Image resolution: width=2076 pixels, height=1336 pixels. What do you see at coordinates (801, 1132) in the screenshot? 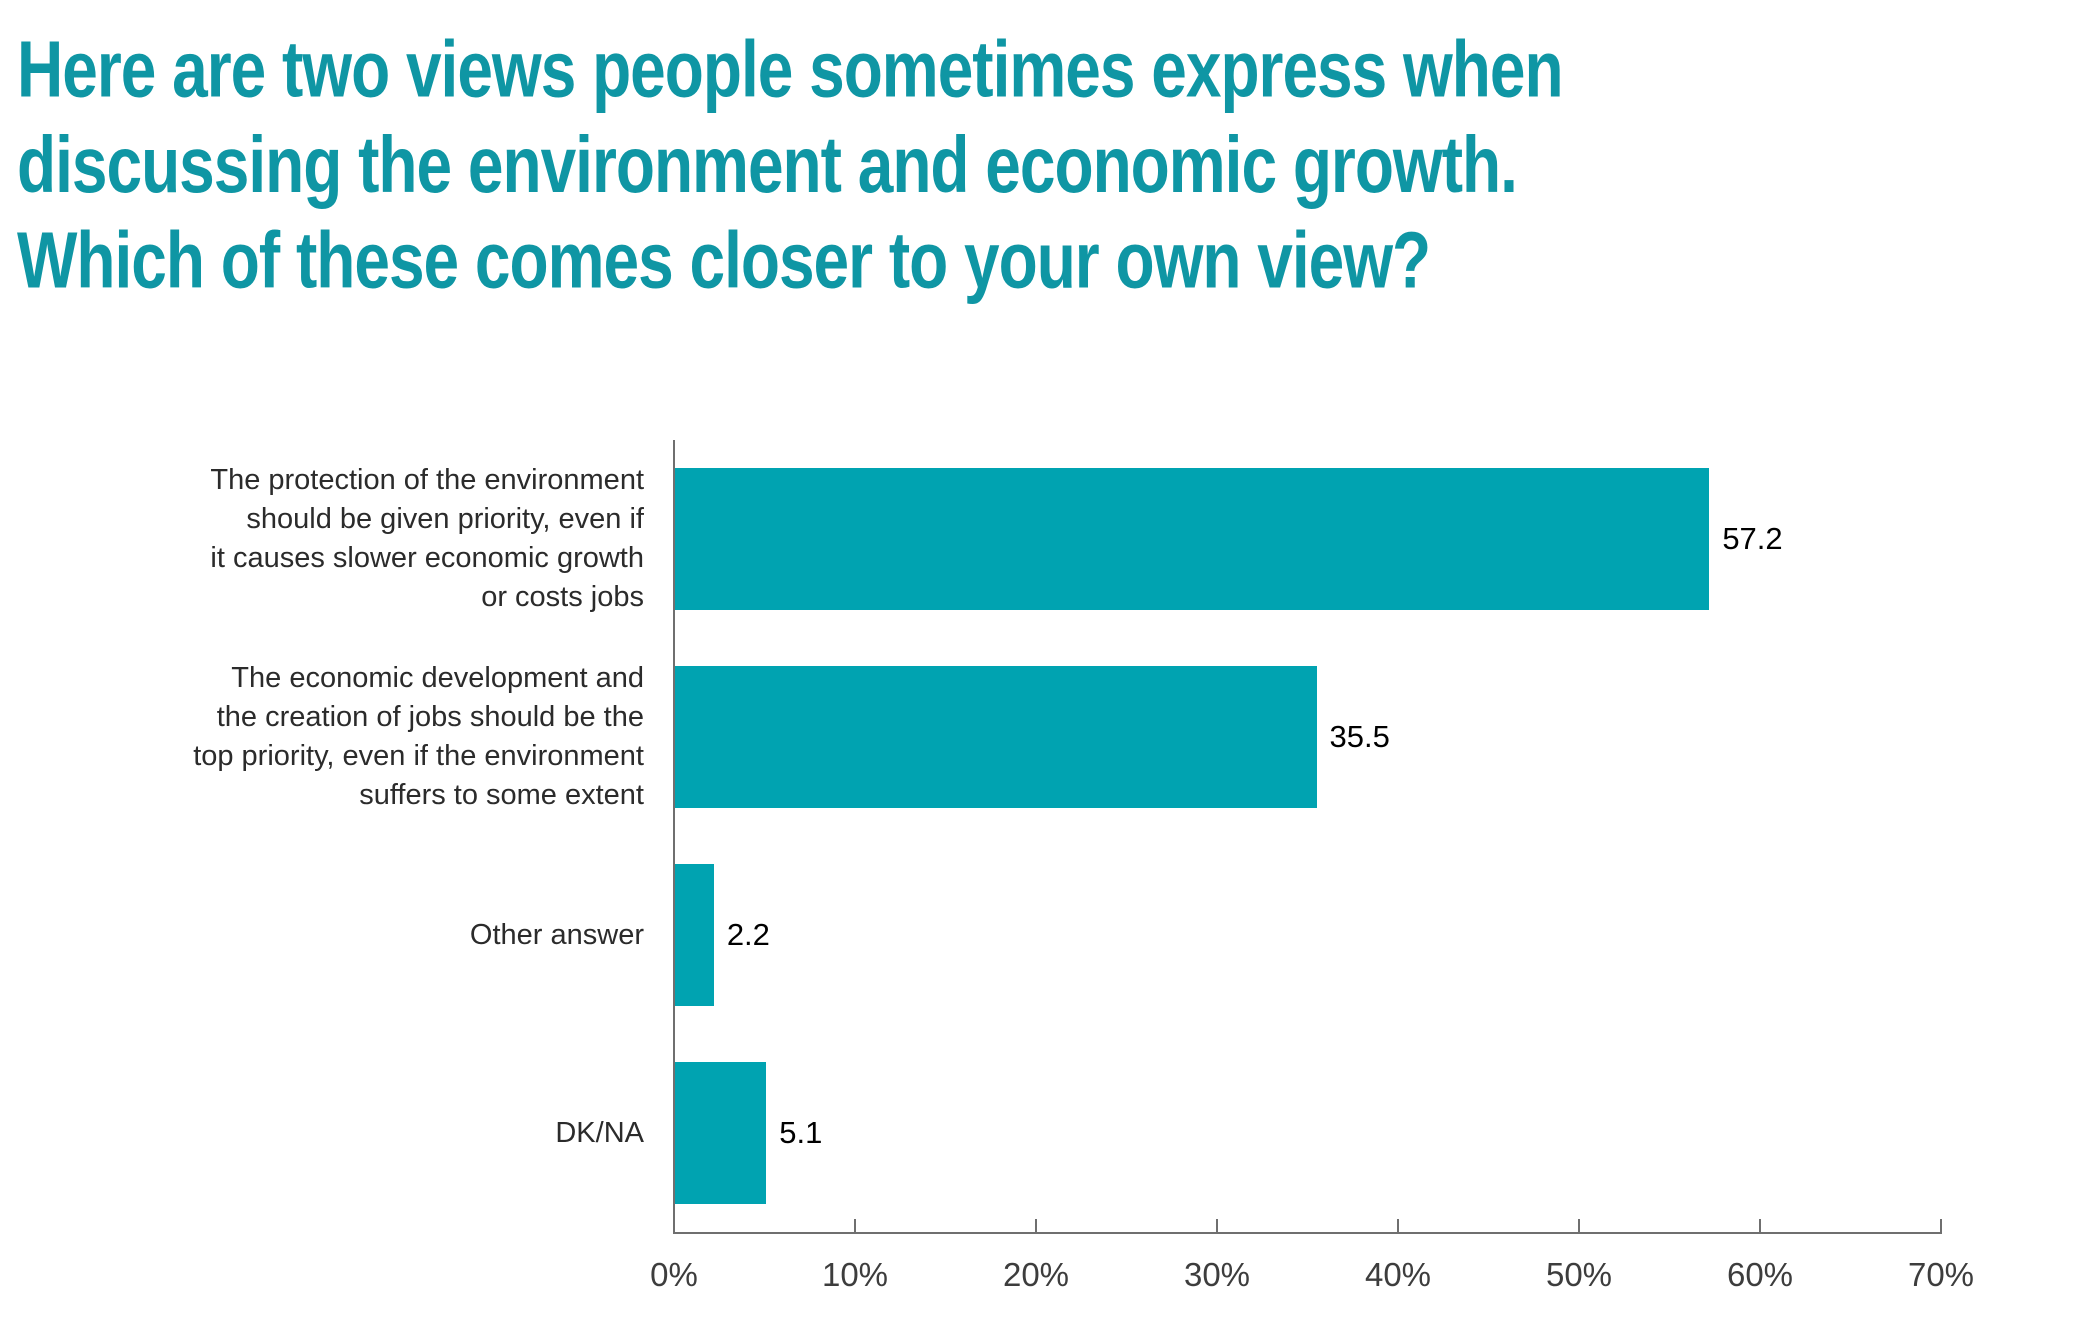
I see `value-label: 5.1` at bounding box center [801, 1132].